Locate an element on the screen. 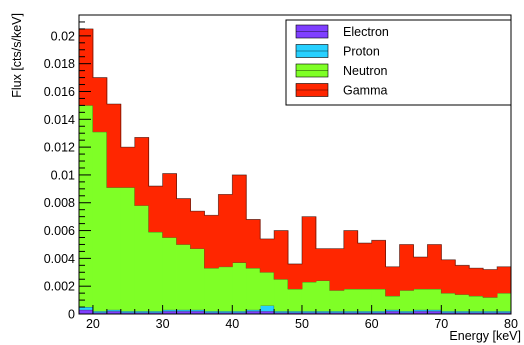 The height and width of the screenshot is (345, 524). y-tick-label: 0.002 is located at coordinates (59, 287).